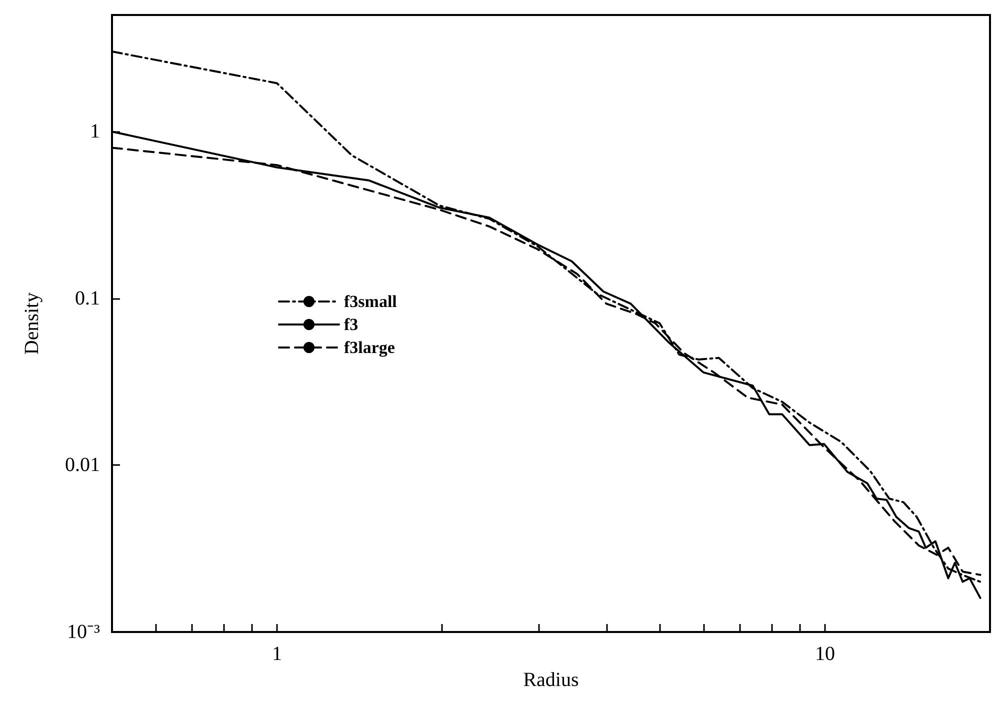  Describe the element at coordinates (825, 654) in the screenshot. I see `x-tick-label: 10` at that location.